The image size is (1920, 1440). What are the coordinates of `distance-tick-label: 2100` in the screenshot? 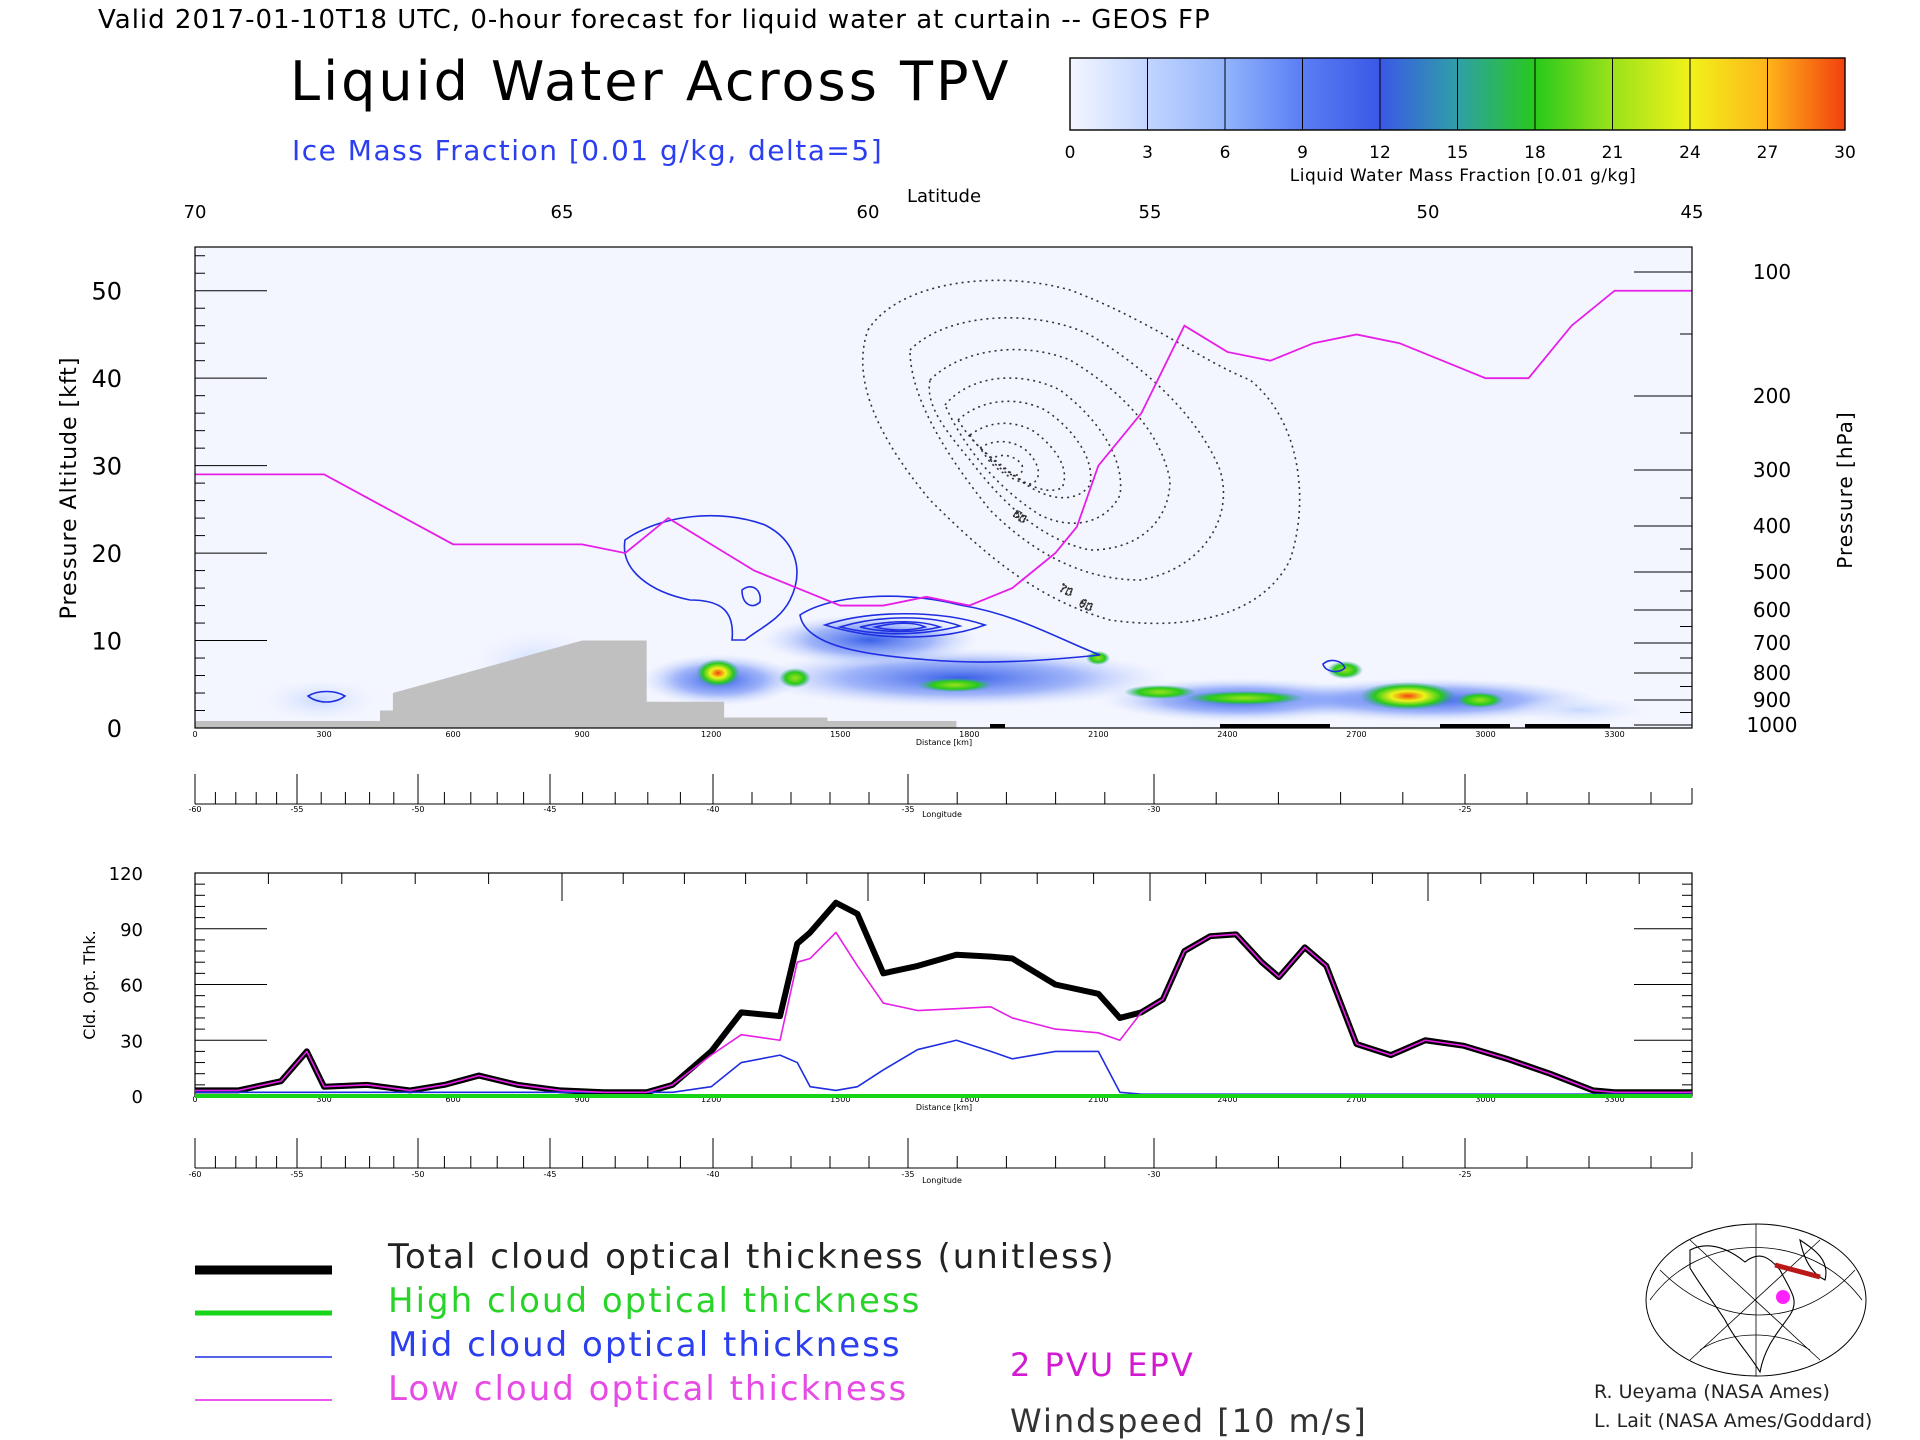 It's located at (1098, 734).